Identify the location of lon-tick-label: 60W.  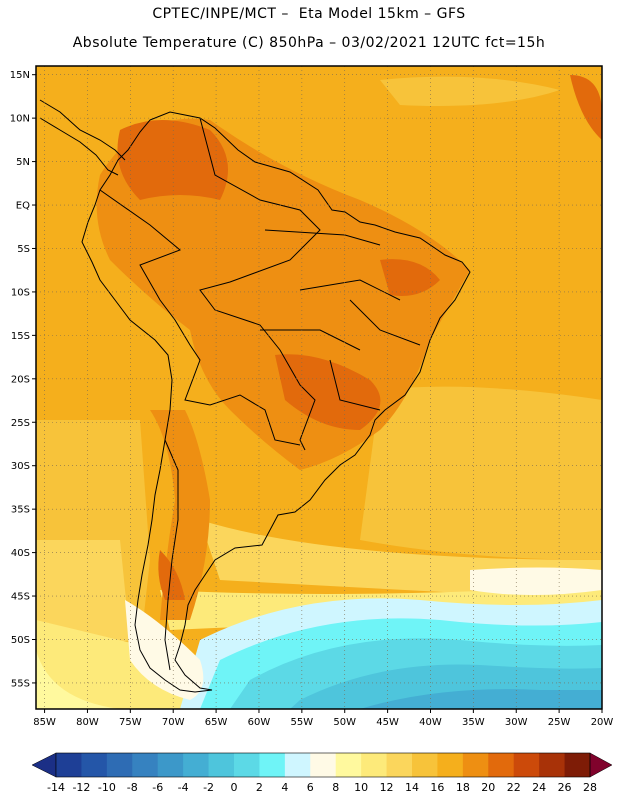
(259, 722).